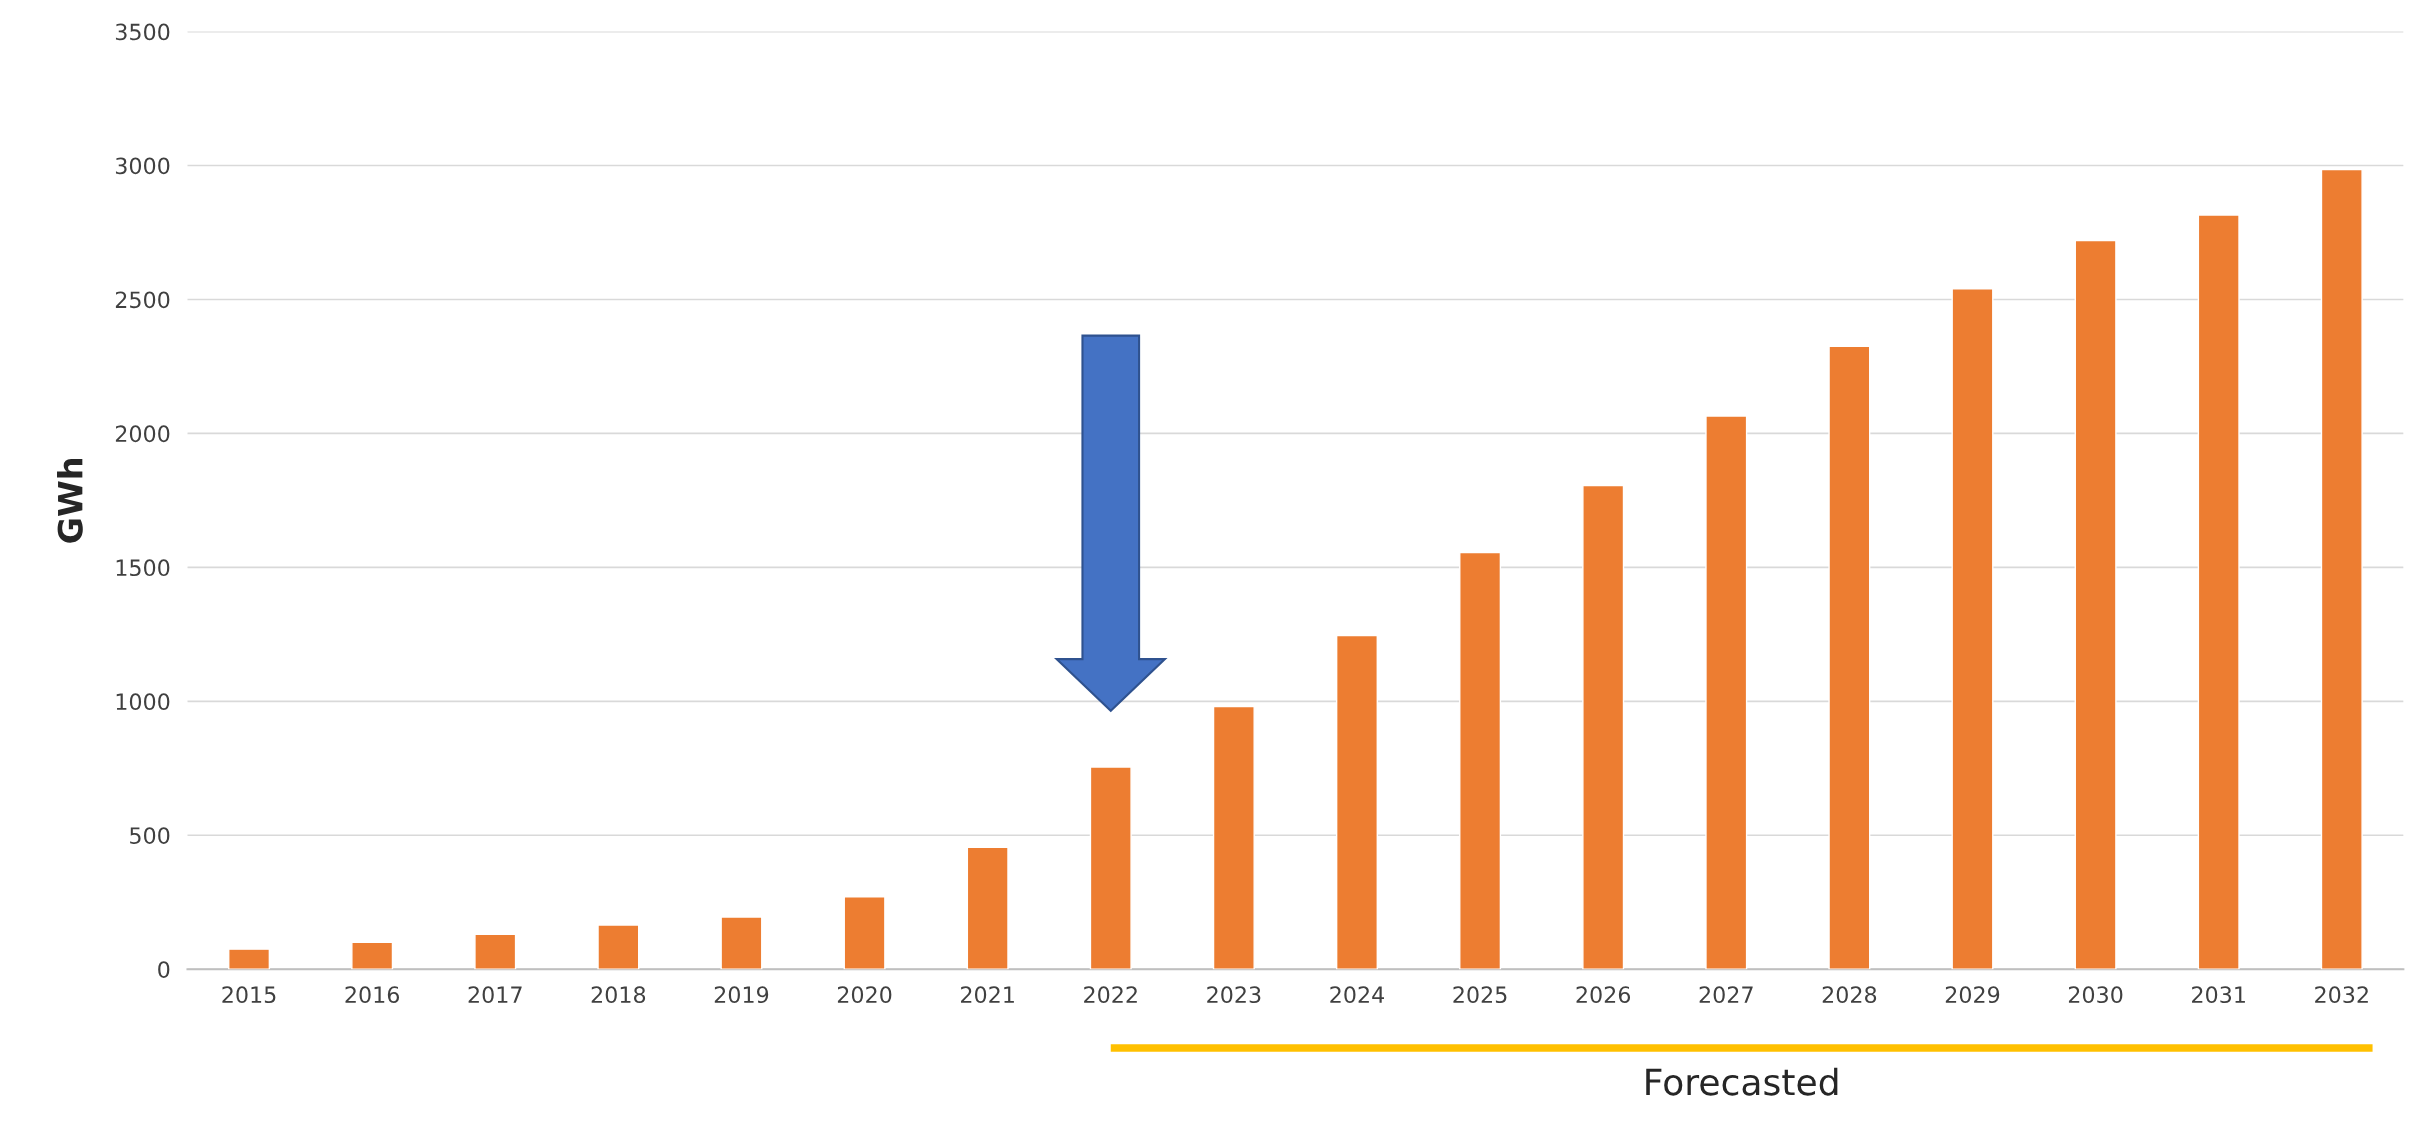 This screenshot has height=1127, width=2435. Describe the element at coordinates (150, 836) in the screenshot. I see `y-tick-label: 500` at that location.